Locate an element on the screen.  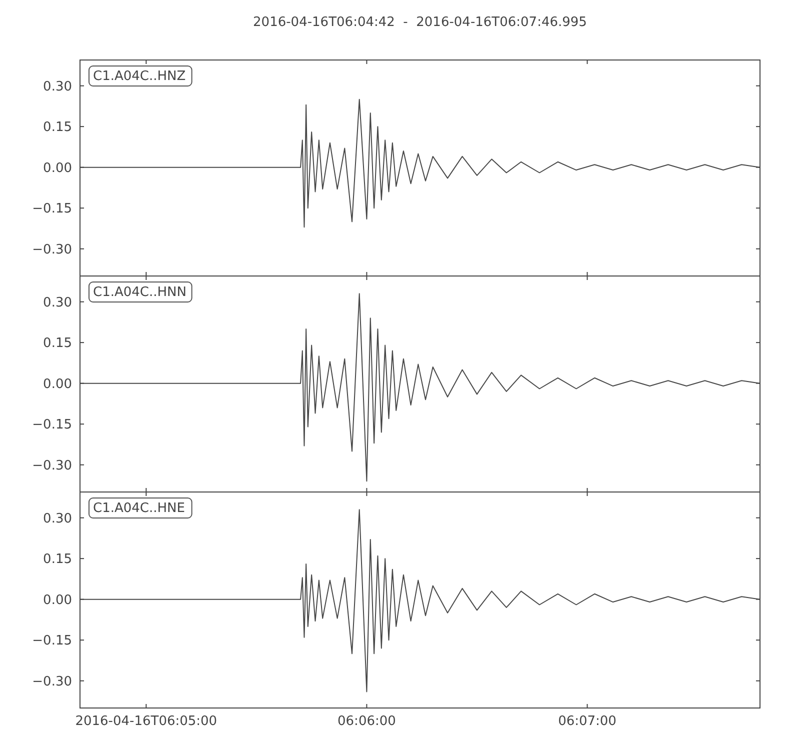
x-tick-label: 2016-04-16T06:05:00 is located at coordinates (146, 721).